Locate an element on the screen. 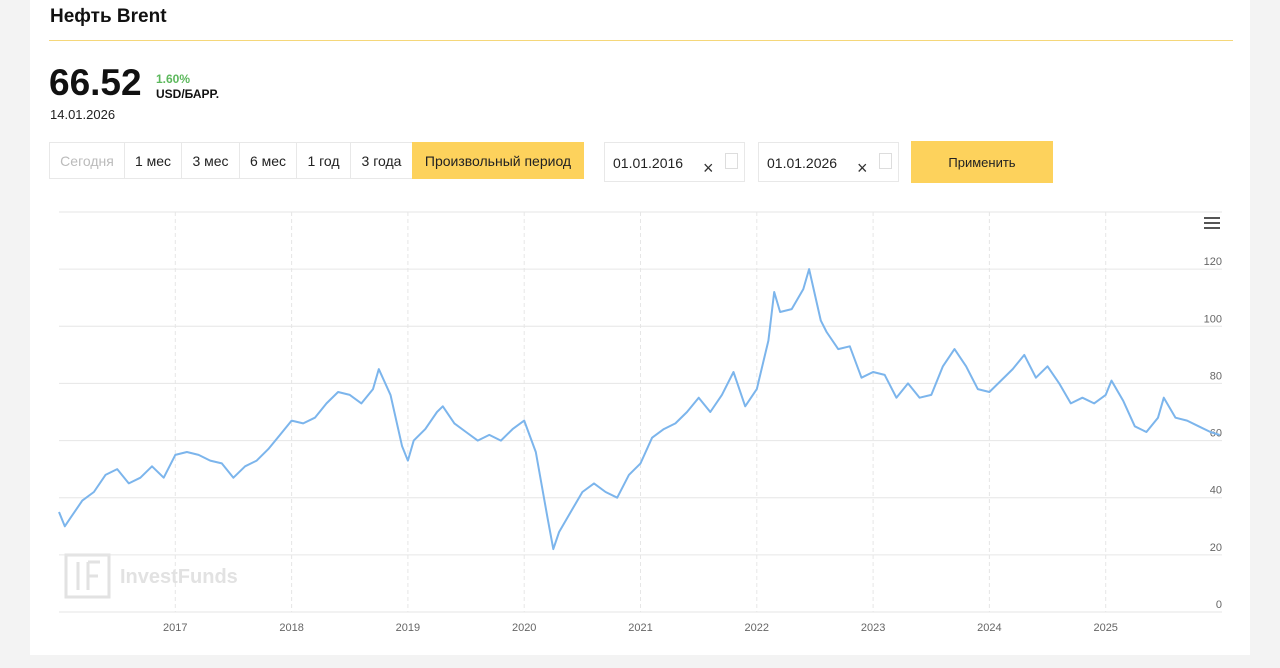 This screenshot has width=1280, height=668. apply-button: Применить is located at coordinates (982, 162).